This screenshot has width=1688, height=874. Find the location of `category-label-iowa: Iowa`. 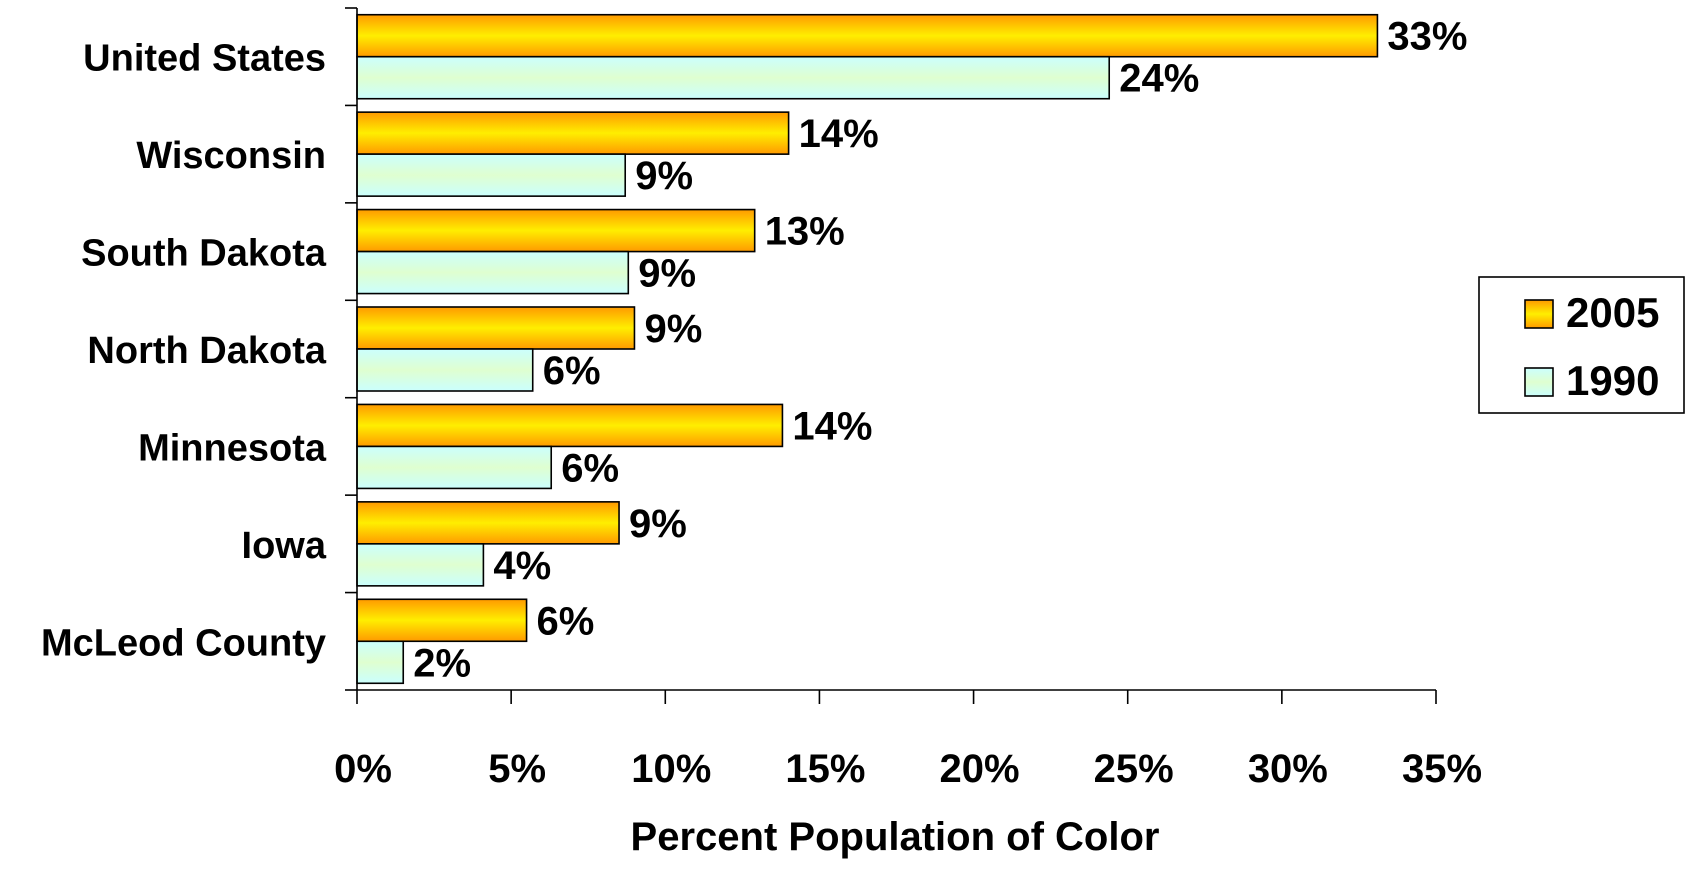

category-label-iowa: Iowa is located at coordinates (284, 546).